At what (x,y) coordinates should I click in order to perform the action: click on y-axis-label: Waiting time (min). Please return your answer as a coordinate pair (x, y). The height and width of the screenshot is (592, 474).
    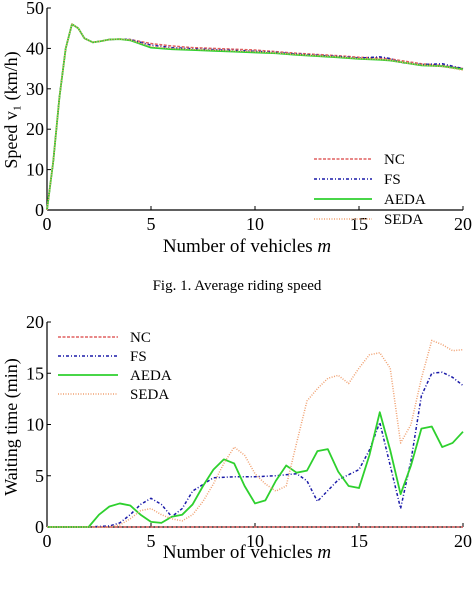
    Looking at the image, I should click on (11, 427).